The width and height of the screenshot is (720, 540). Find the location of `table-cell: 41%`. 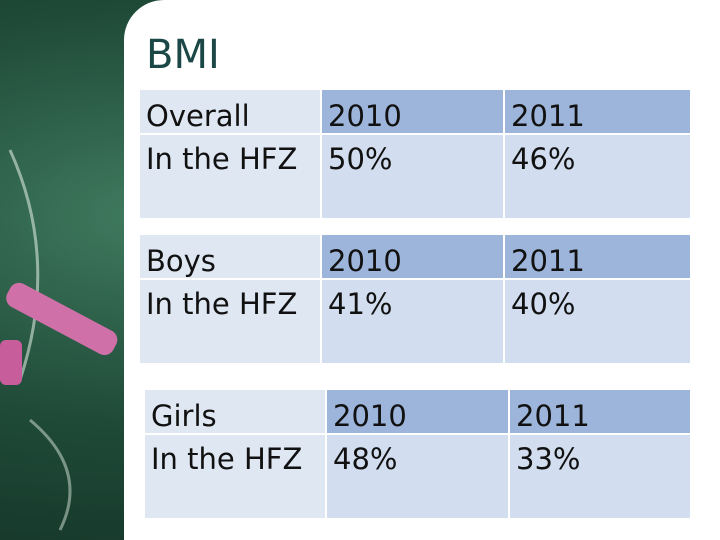

table-cell: 41% is located at coordinates (412, 321).